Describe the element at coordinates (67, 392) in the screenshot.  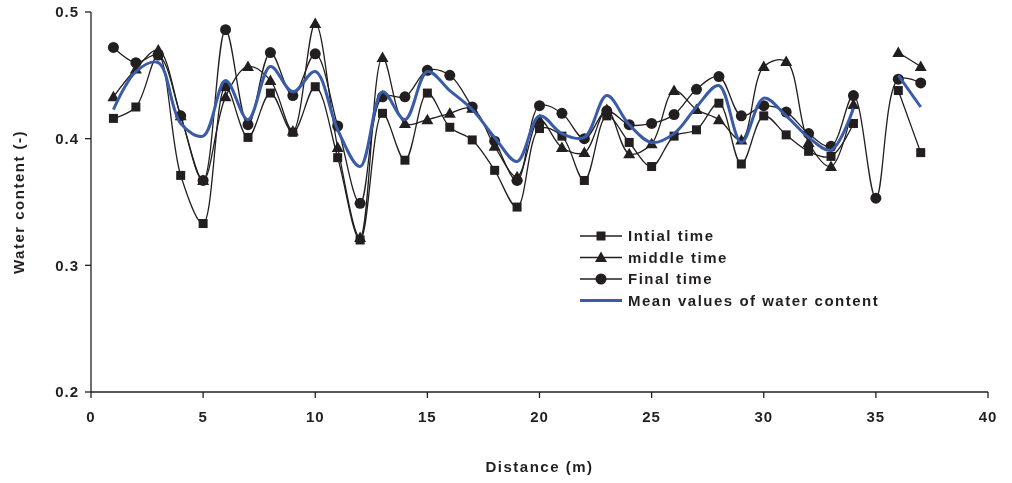
I see `y-tick-label: 0.2` at that location.